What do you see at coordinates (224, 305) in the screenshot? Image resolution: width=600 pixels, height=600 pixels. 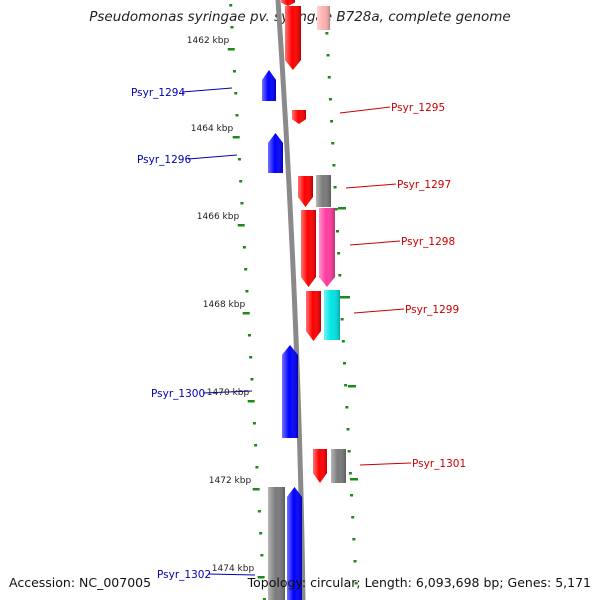 I see `scale-label: 1468 kbp` at bounding box center [224, 305].